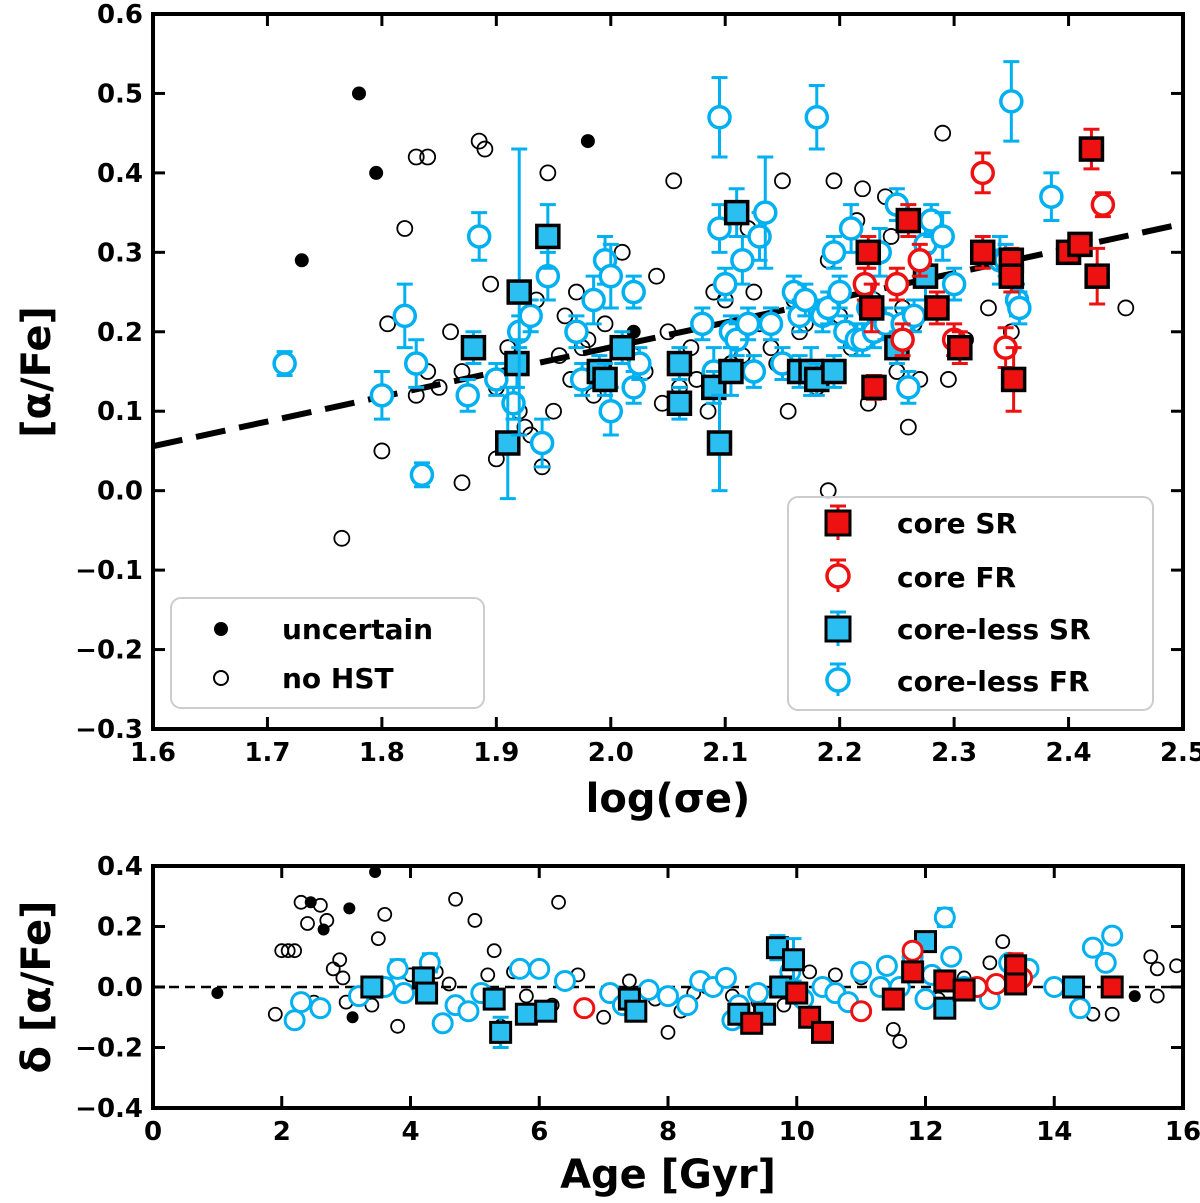 The image size is (1200, 1203). I want to click on y-tick-label: −0.3, so click(109, 730).